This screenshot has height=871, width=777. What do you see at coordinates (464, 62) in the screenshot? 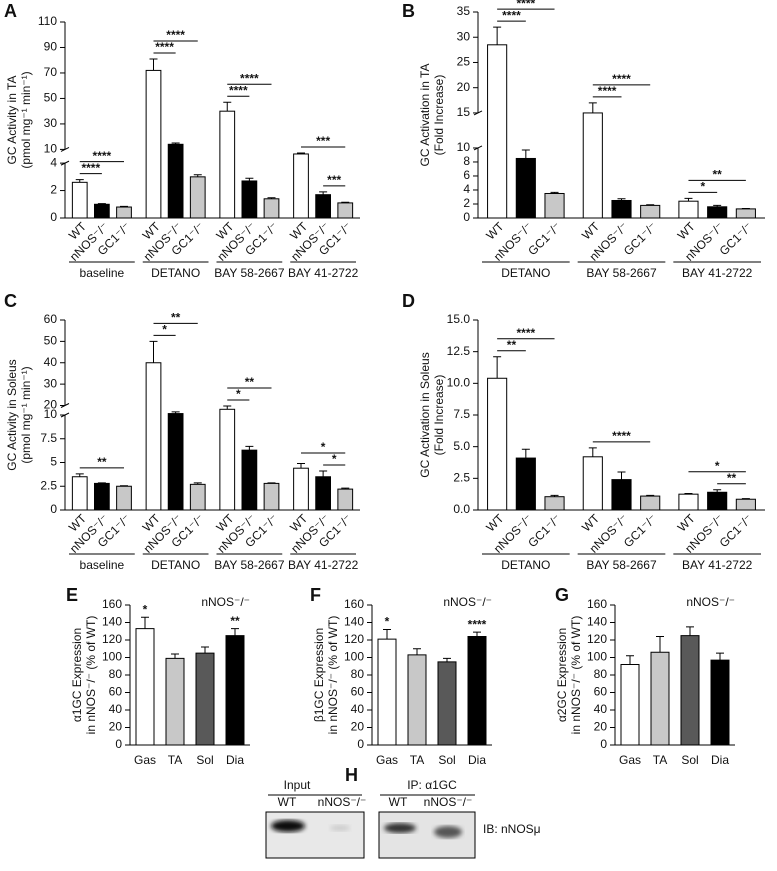
I see `y-tick-label: 25` at bounding box center [464, 62].